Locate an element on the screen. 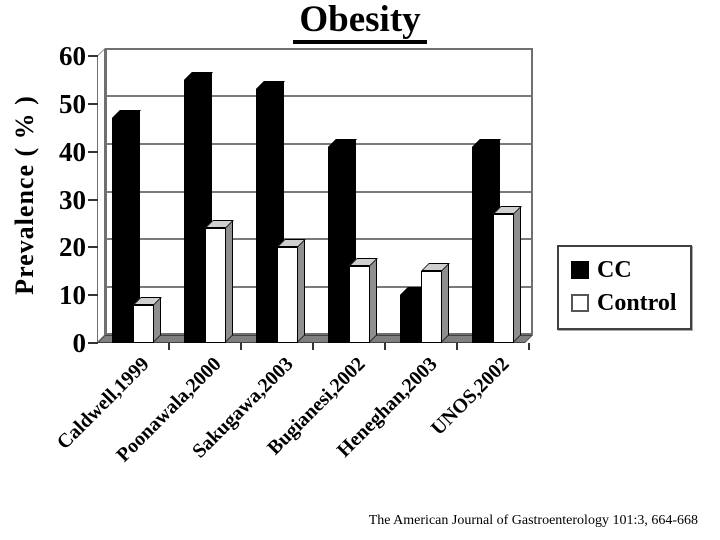 This screenshot has width=720, height=540. y-tick-label-10: 10 is located at coordinates (72, 295).